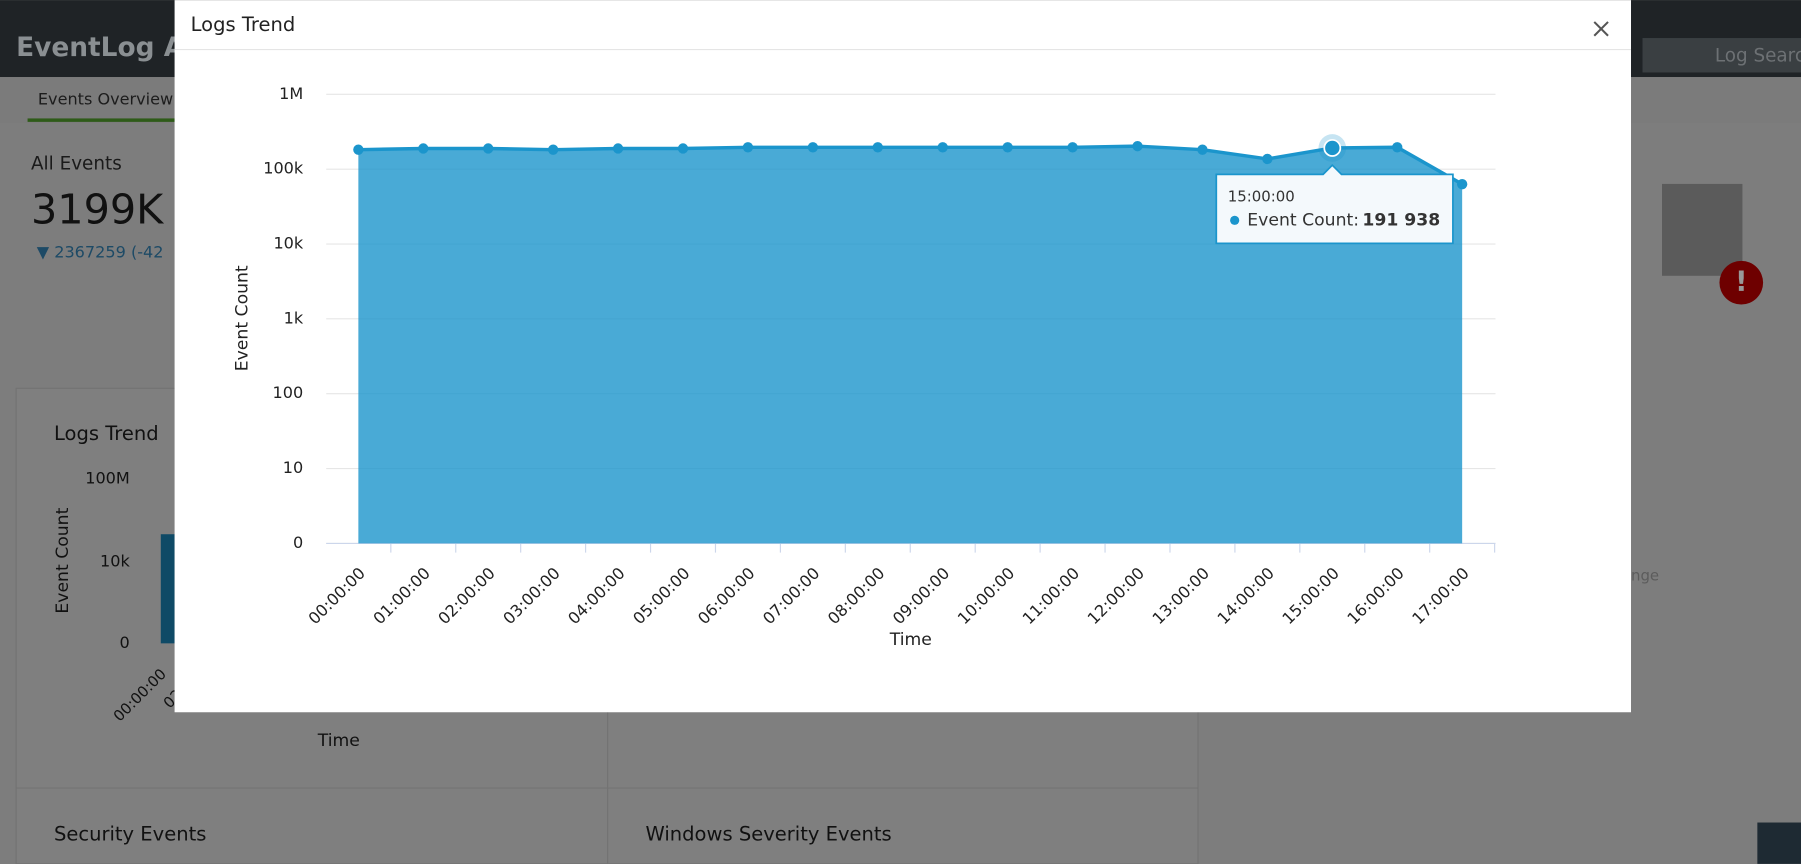  What do you see at coordinates (293, 467) in the screenshot?
I see `y-tick-label: 10` at bounding box center [293, 467].